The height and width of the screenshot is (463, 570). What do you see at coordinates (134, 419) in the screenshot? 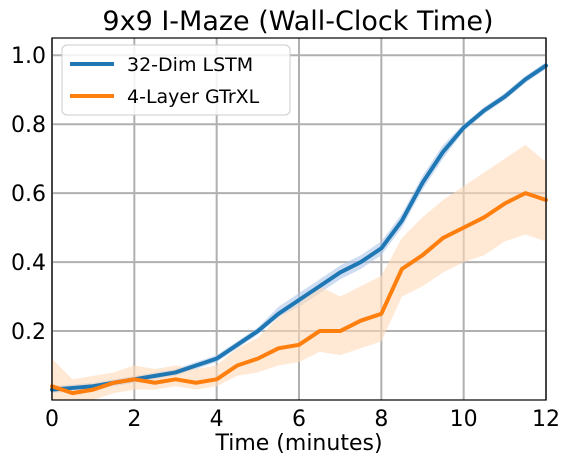
I see `x-tick-label: 2` at bounding box center [134, 419].